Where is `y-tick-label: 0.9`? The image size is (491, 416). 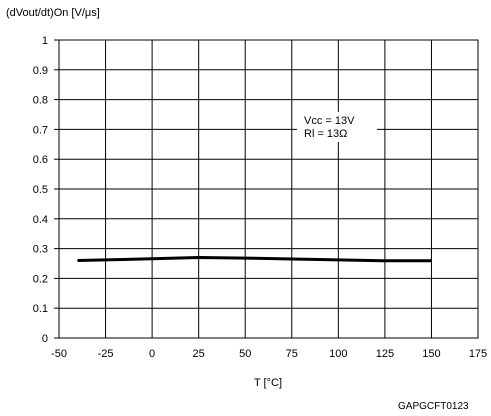
y-tick-label: 0.9 is located at coordinates (40, 71).